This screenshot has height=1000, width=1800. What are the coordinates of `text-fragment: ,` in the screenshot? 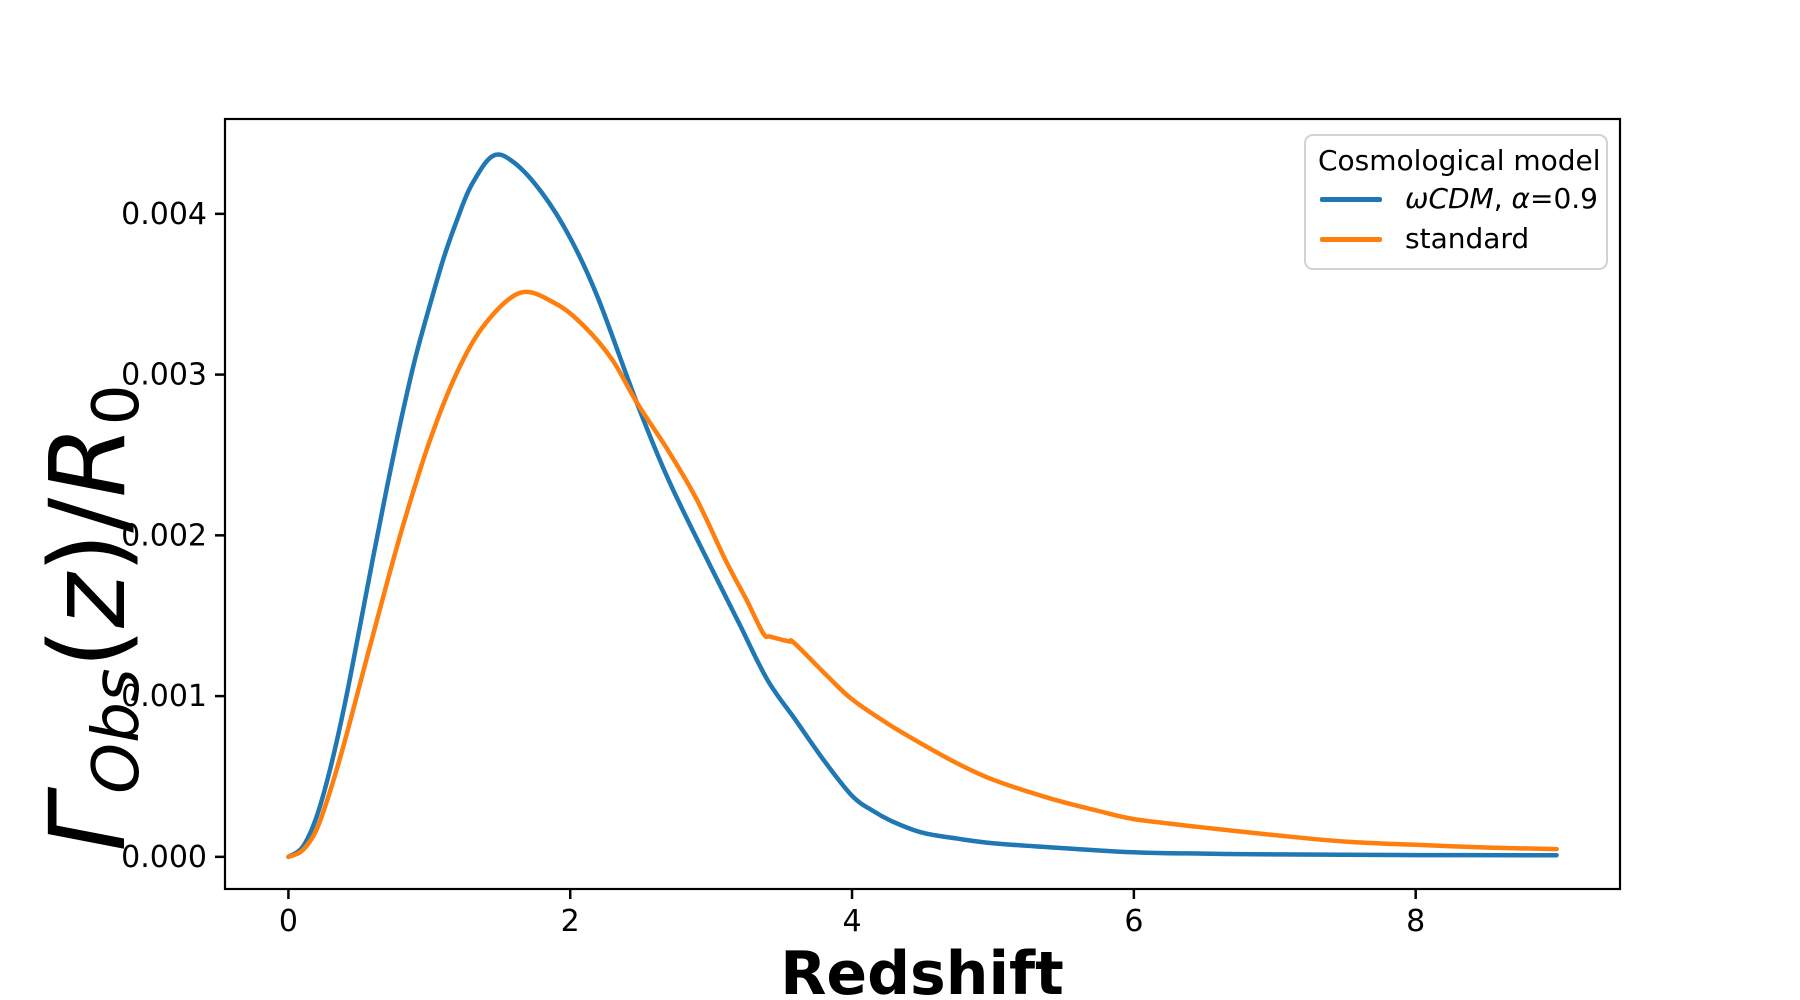 It's located at (1502, 198).